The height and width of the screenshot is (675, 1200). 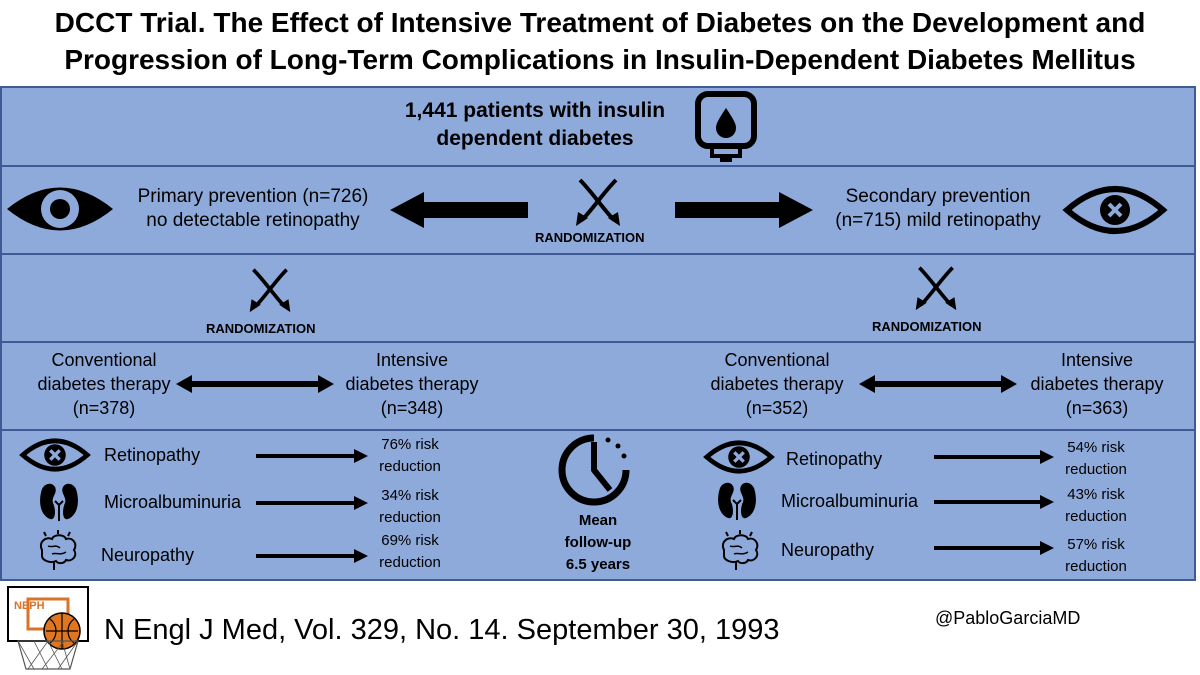 I want to click on randomization-label-left: RANDOMIZATION, so click(x=261, y=328).